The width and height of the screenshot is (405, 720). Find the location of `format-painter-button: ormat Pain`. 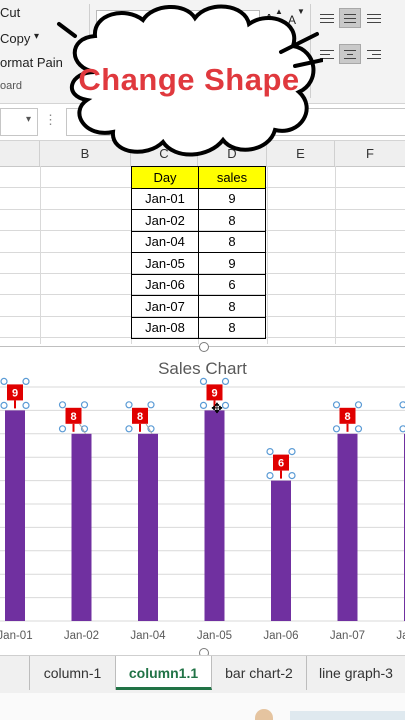

format-painter-button: ormat Pain is located at coordinates (31, 62).